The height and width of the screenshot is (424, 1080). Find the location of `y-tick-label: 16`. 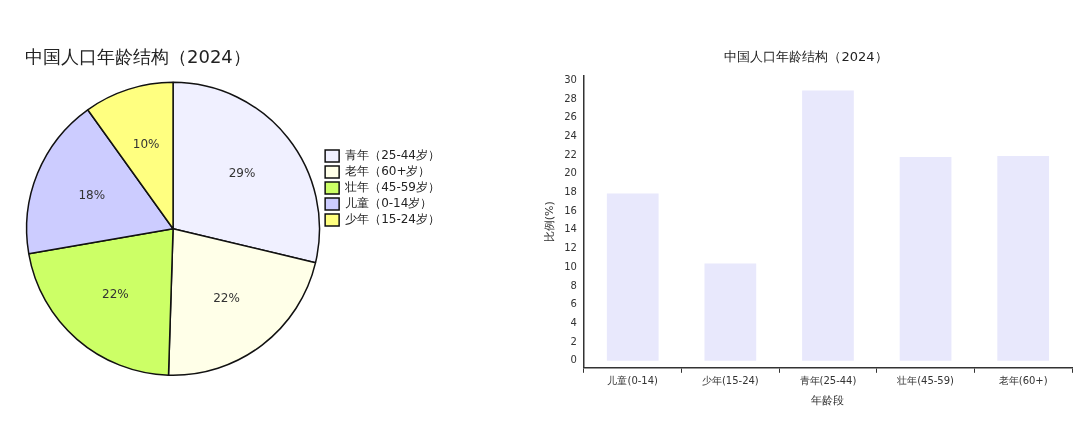

y-tick-label: 16 is located at coordinates (570, 210).